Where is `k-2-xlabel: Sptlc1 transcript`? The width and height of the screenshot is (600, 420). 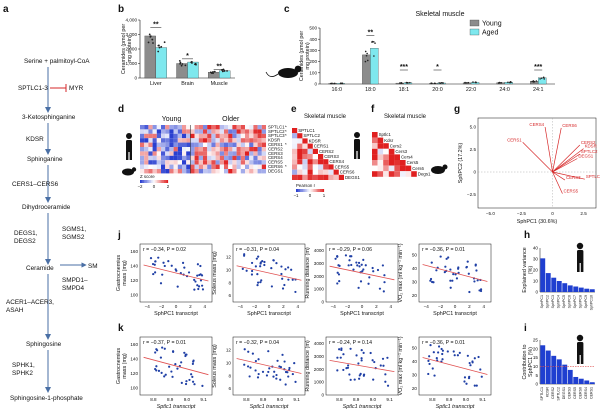 k-2-xlabel: Sptlc1 transcript is located at coordinates (362, 407).